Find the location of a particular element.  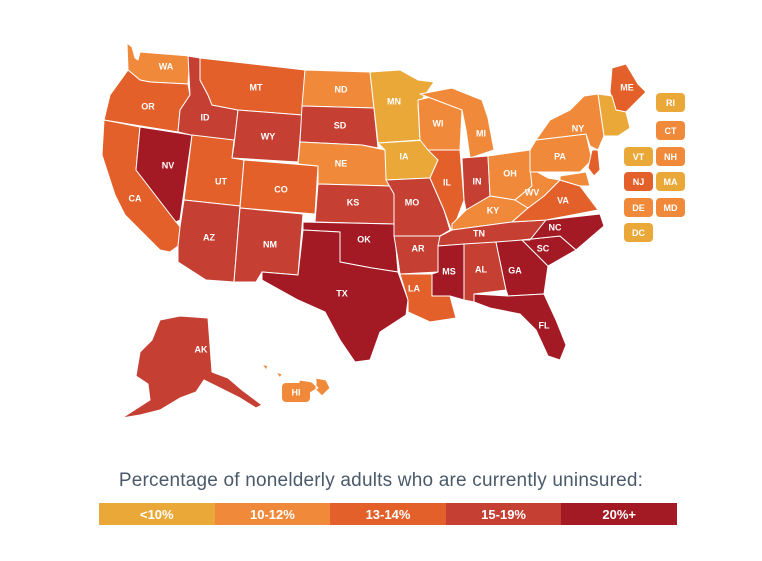

label-wy: WY is located at coordinates (268, 136).